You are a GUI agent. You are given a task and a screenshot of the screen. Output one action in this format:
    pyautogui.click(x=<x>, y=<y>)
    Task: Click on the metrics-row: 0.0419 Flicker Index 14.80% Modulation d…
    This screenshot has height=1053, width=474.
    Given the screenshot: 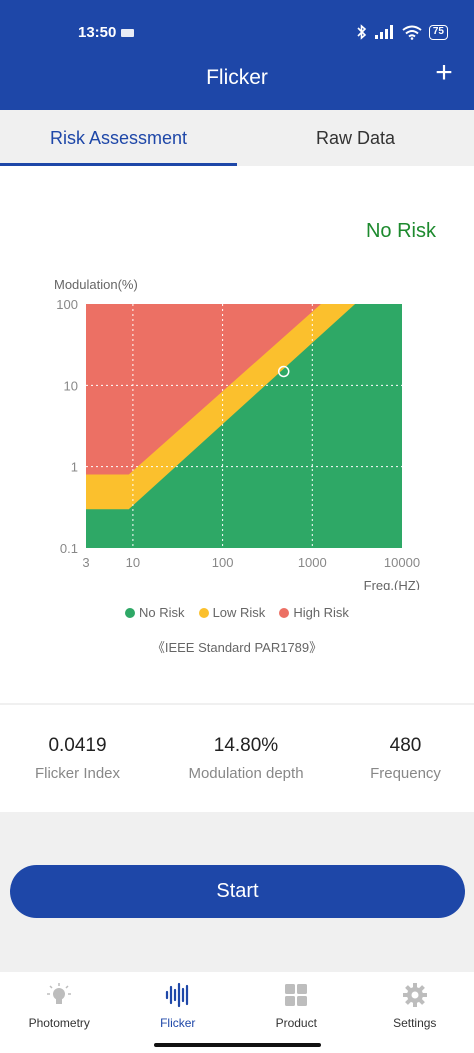 What is the action you would take?
    pyautogui.click(x=237, y=757)
    